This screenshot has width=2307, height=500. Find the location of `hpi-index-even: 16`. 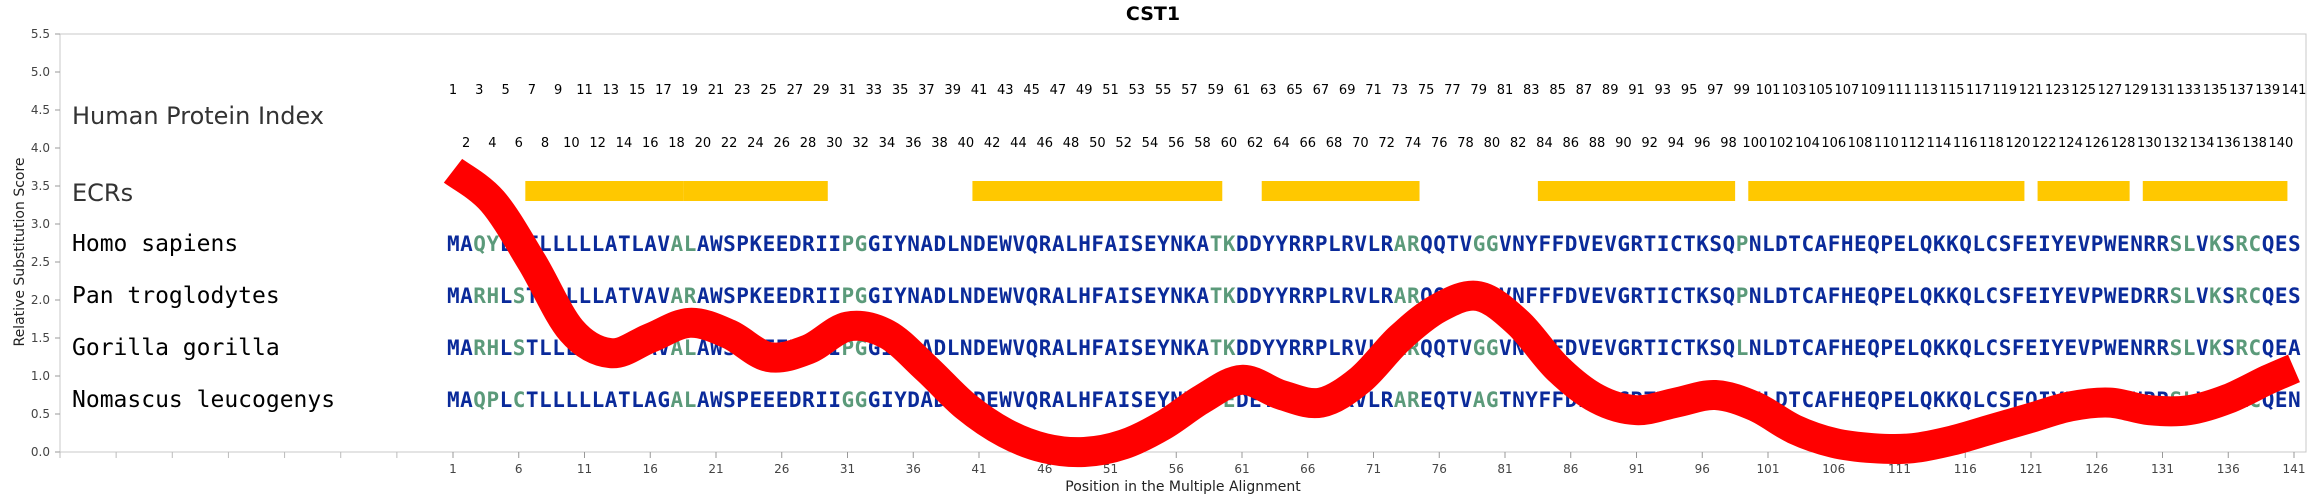

hpi-index-even: 16 is located at coordinates (650, 143).